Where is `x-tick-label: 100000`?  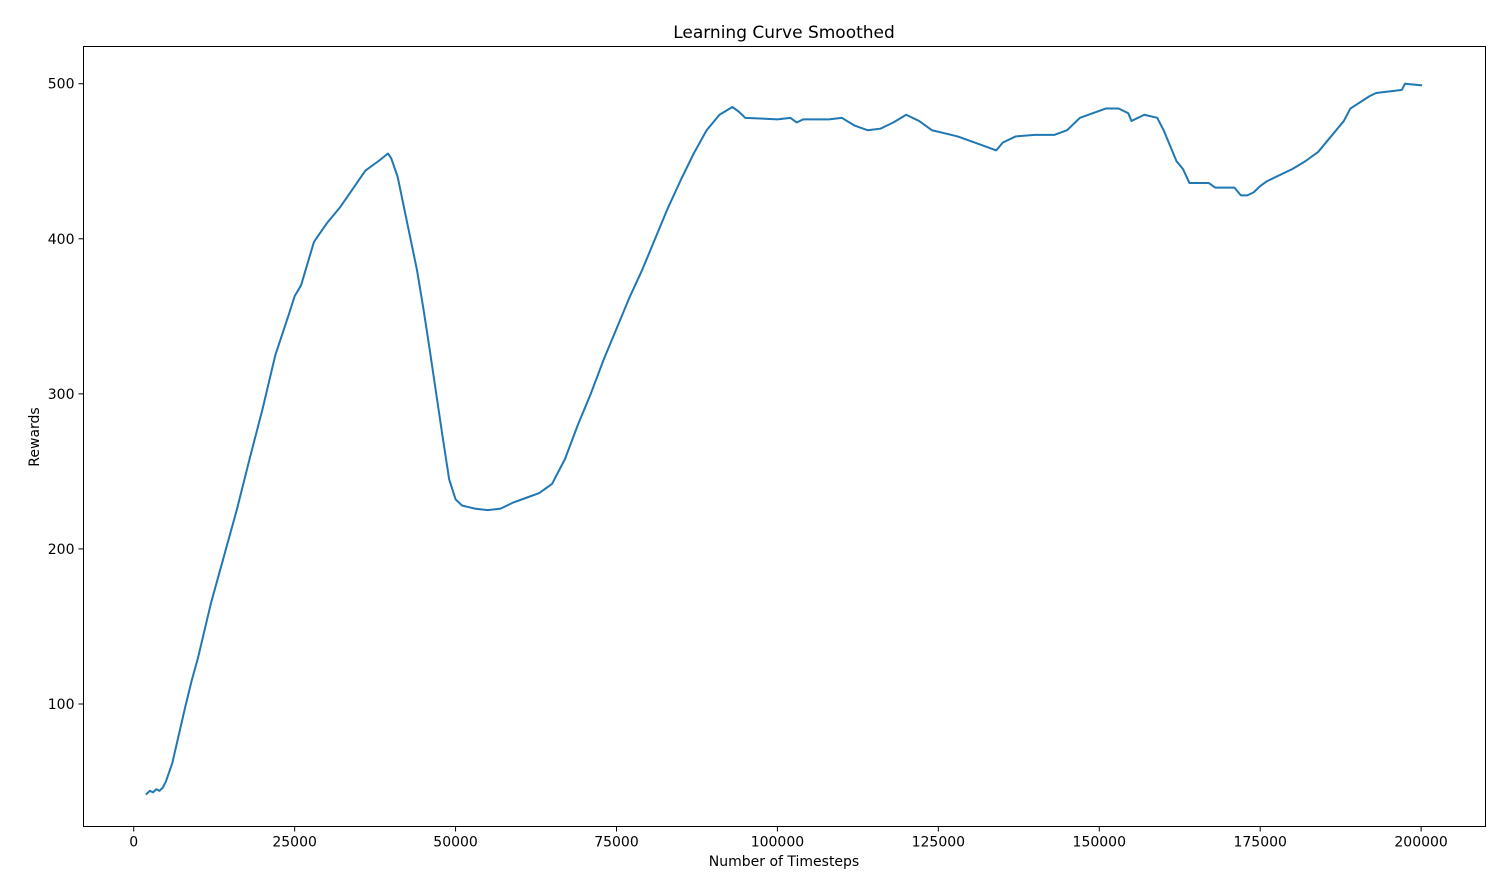 x-tick-label: 100000 is located at coordinates (777, 843).